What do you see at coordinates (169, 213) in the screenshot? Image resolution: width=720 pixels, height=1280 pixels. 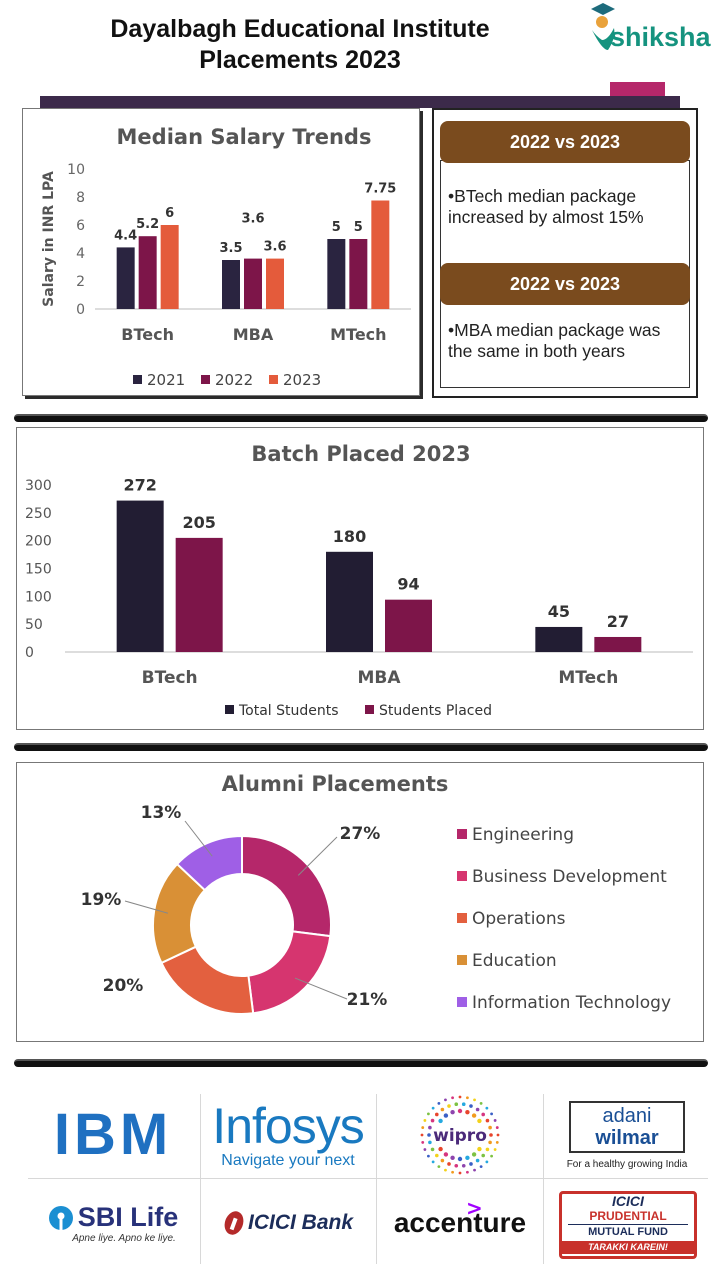 I see `data-label: 6` at bounding box center [169, 213].